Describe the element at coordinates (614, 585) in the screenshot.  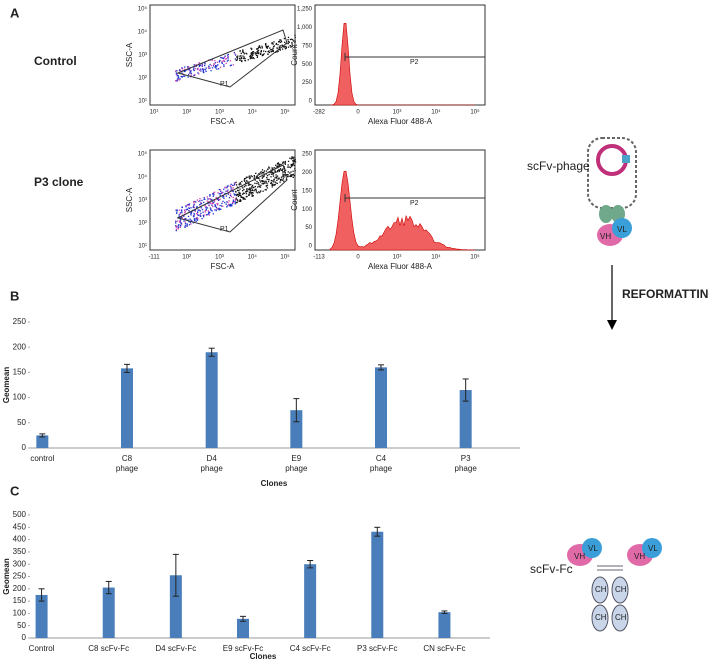
I see `fc-drawing` at that location.